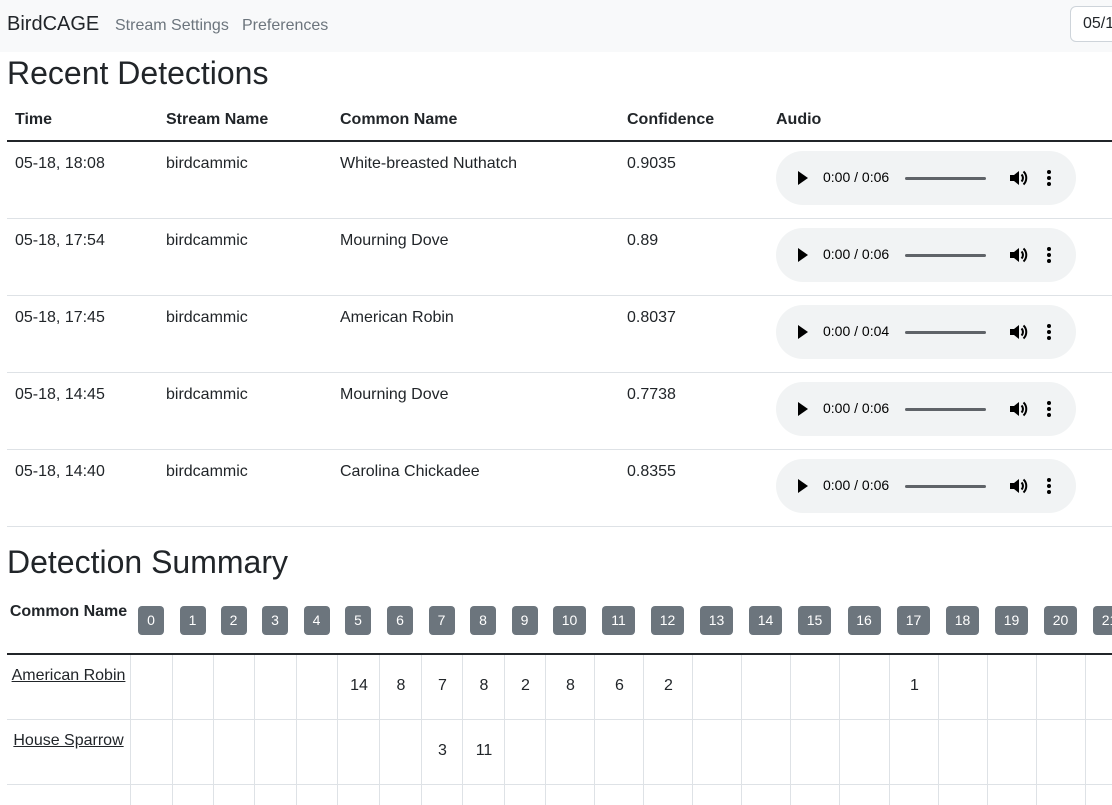 The height and width of the screenshot is (805, 1112). I want to click on hour-badge-6: 6, so click(400, 620).